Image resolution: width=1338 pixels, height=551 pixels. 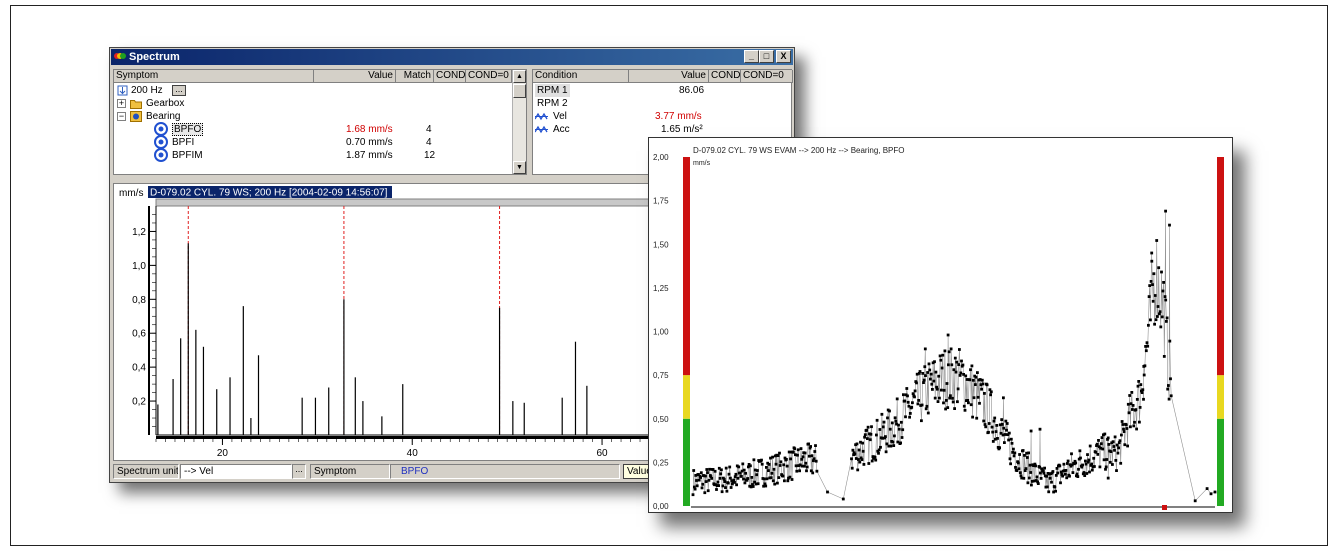 I want to click on scroll-thumb, so click(x=519, y=91).